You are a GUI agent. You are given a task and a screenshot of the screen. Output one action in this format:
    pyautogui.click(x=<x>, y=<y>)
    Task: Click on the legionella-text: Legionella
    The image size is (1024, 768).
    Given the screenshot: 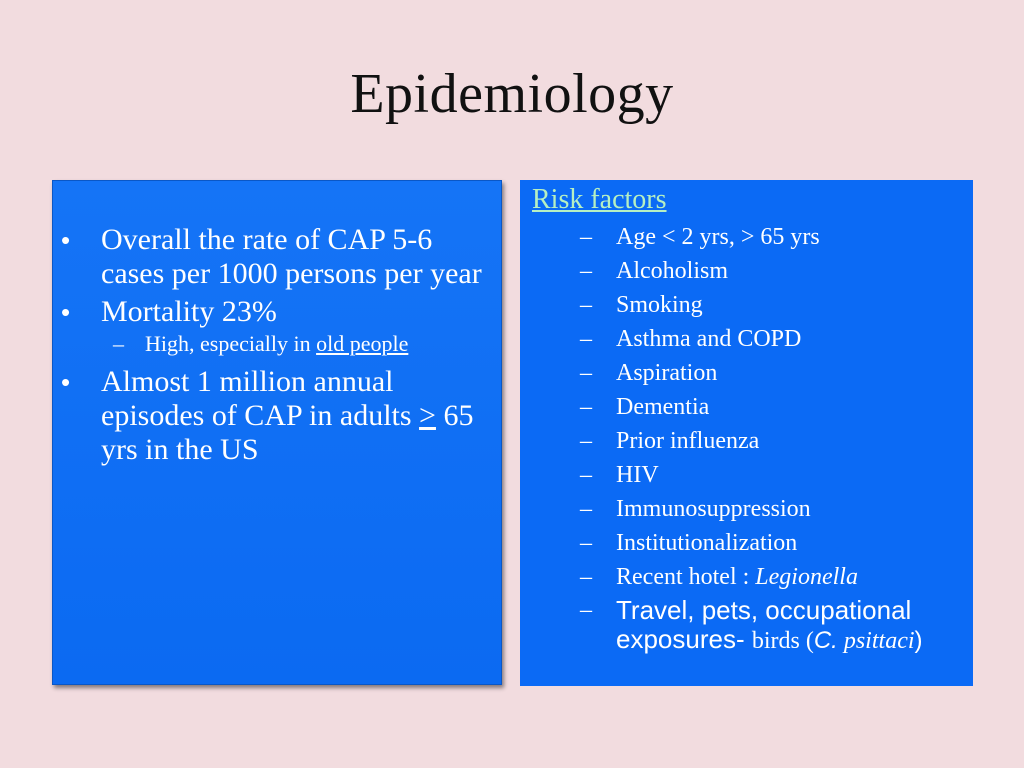 What is the action you would take?
    pyautogui.click(x=806, y=577)
    